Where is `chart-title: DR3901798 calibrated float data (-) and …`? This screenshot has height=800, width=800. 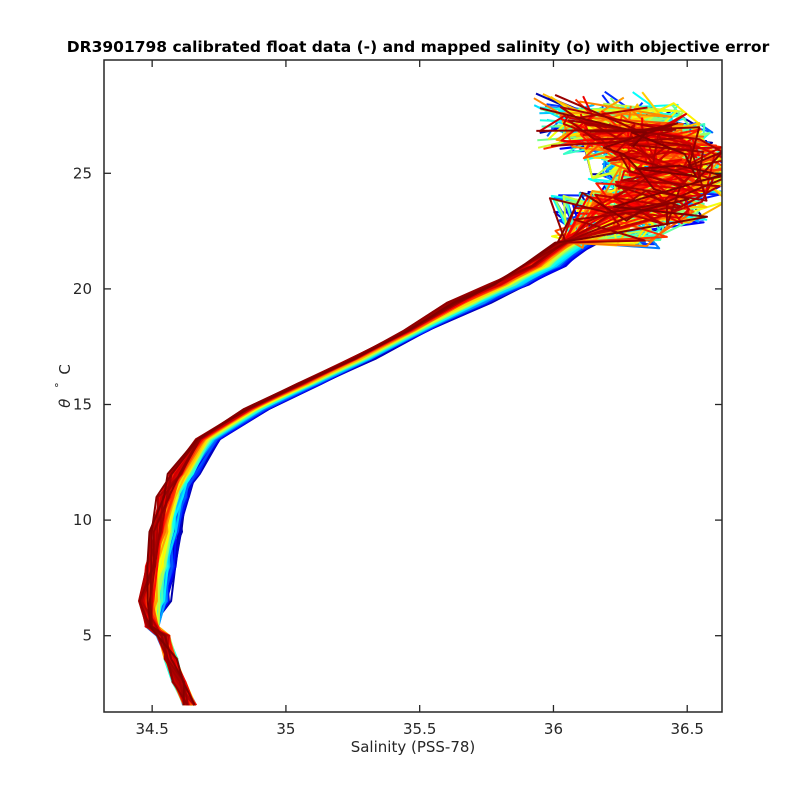 chart-title: DR3901798 calibrated float data (-) and … is located at coordinates (418, 47).